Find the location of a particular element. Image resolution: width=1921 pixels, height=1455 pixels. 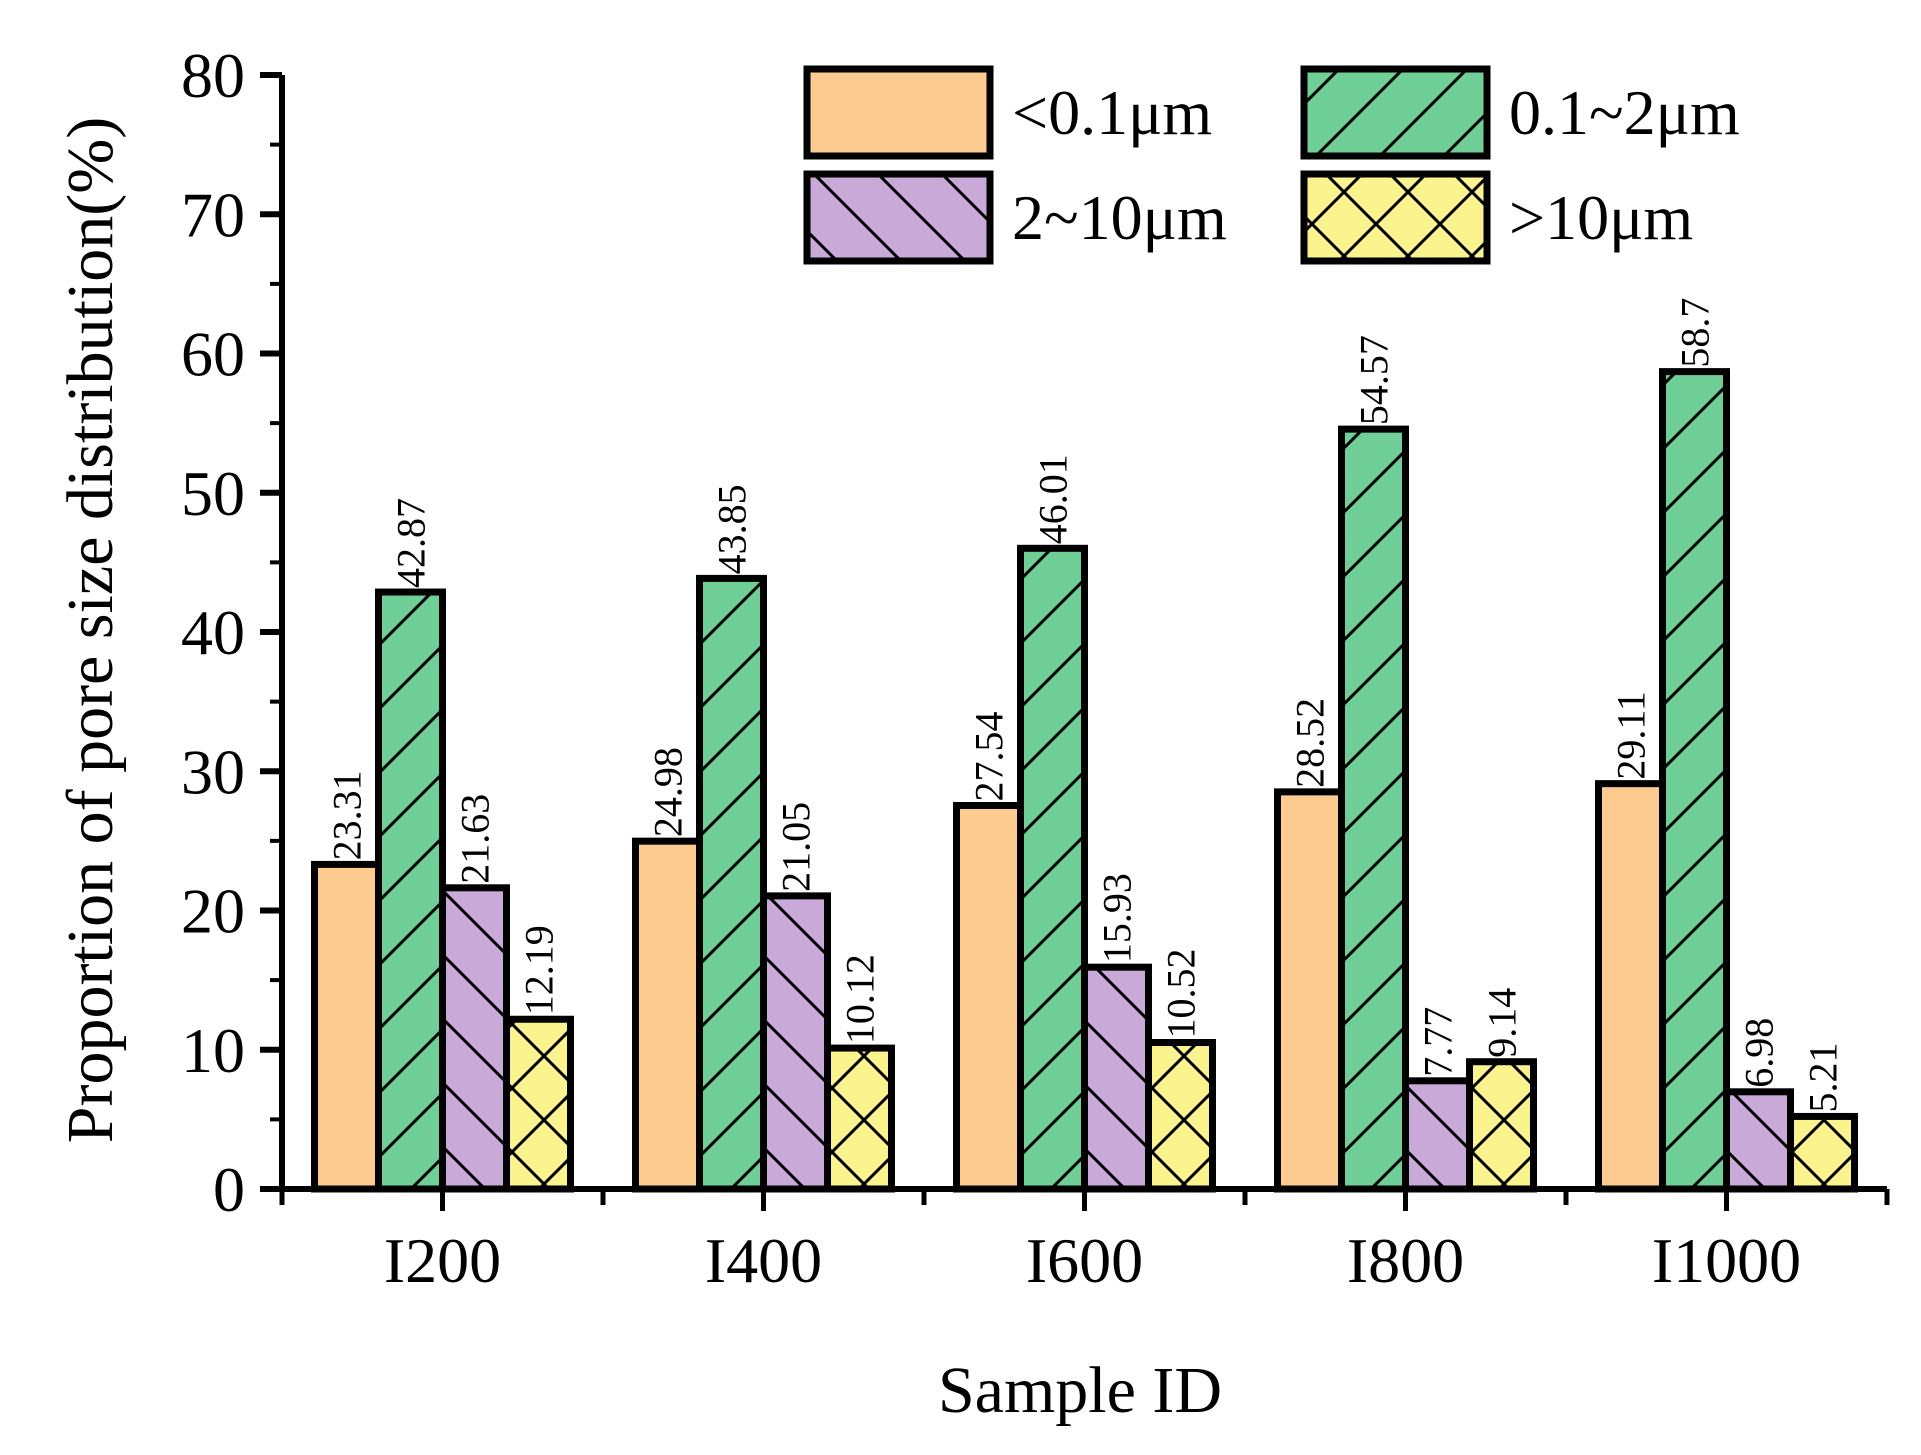

x-tick-label-i1000: I1000 is located at coordinates (1726, 1260).